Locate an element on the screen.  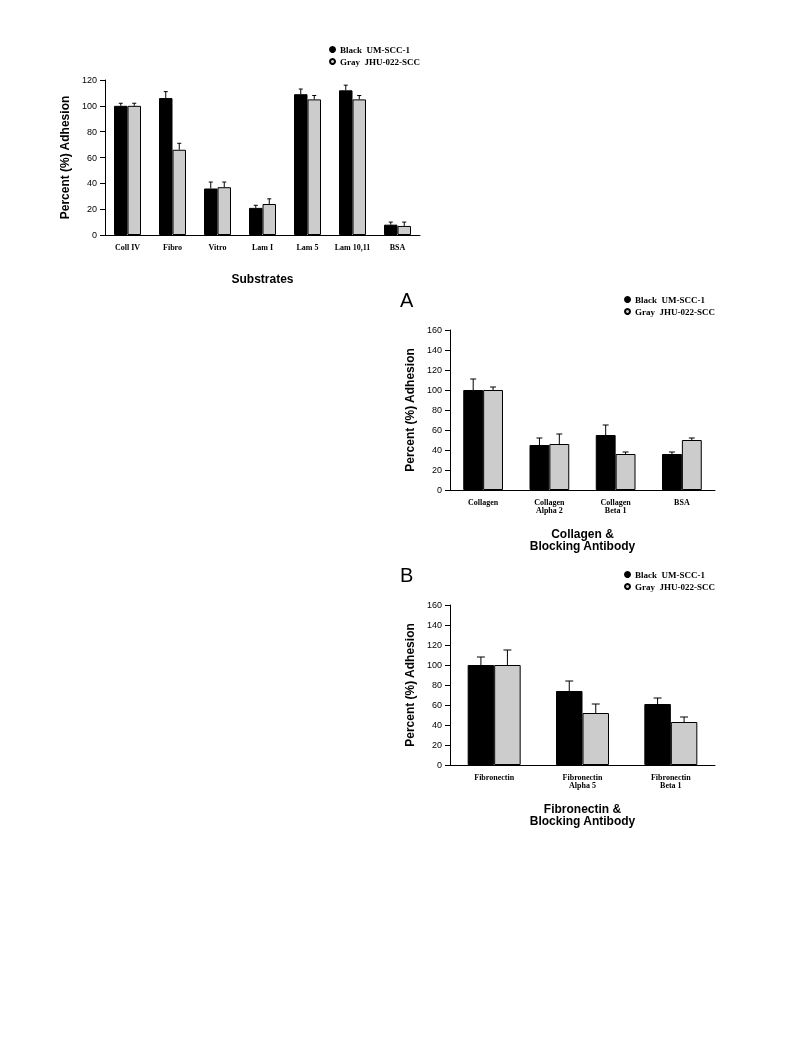
x-tick-label: Fibro is located at coordinates (172, 247).